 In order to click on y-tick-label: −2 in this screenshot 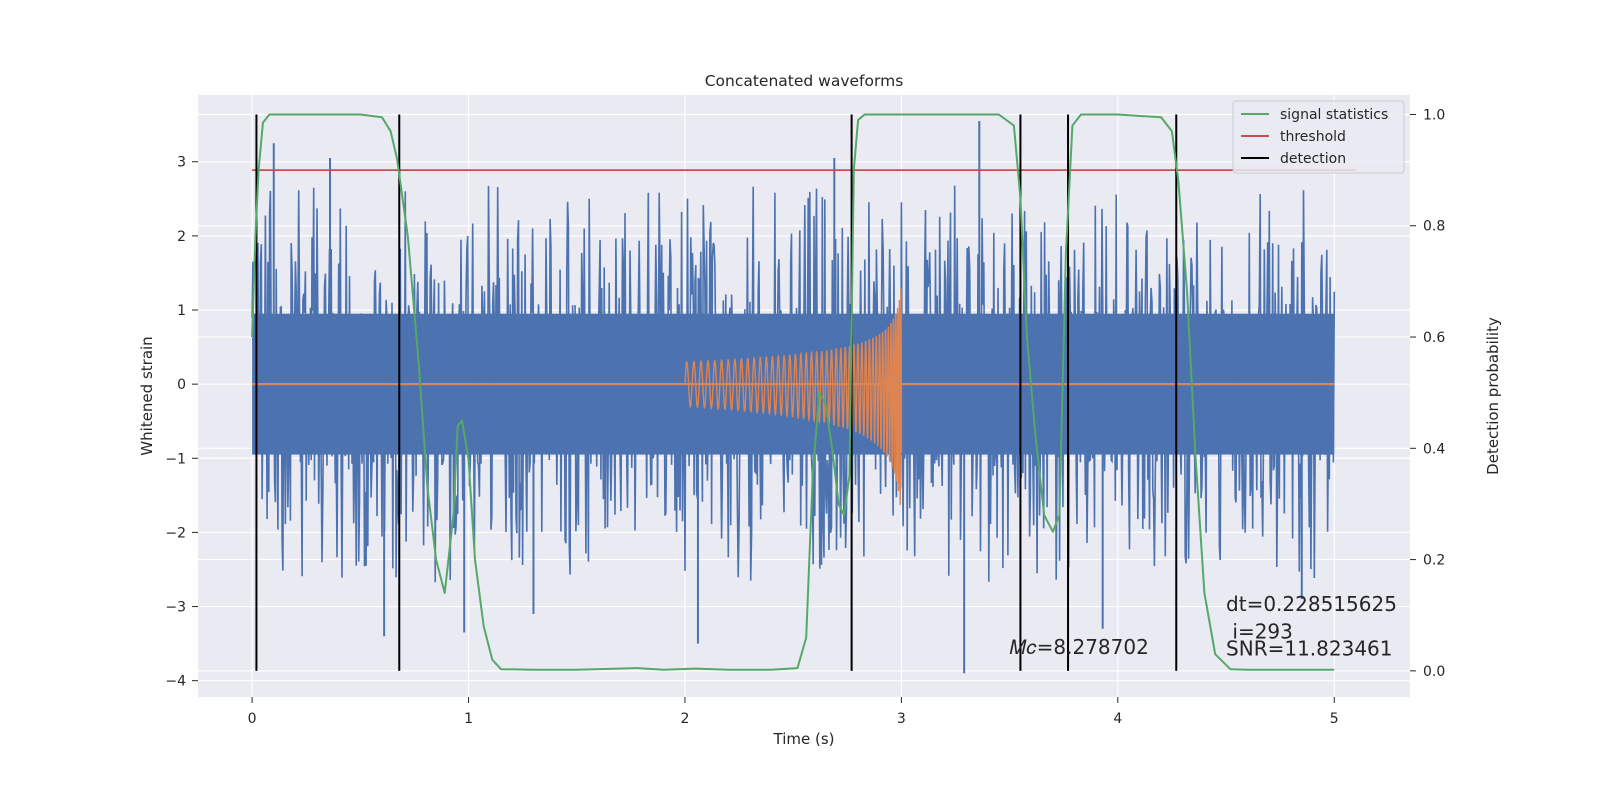, I will do `click(175, 533)`.